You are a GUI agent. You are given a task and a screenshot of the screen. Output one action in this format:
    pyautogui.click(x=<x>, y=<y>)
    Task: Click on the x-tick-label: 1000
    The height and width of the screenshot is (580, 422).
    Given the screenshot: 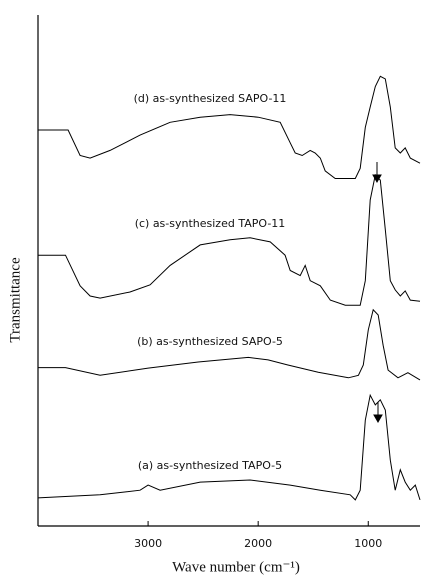 What is the action you would take?
    pyautogui.click(x=368, y=543)
    